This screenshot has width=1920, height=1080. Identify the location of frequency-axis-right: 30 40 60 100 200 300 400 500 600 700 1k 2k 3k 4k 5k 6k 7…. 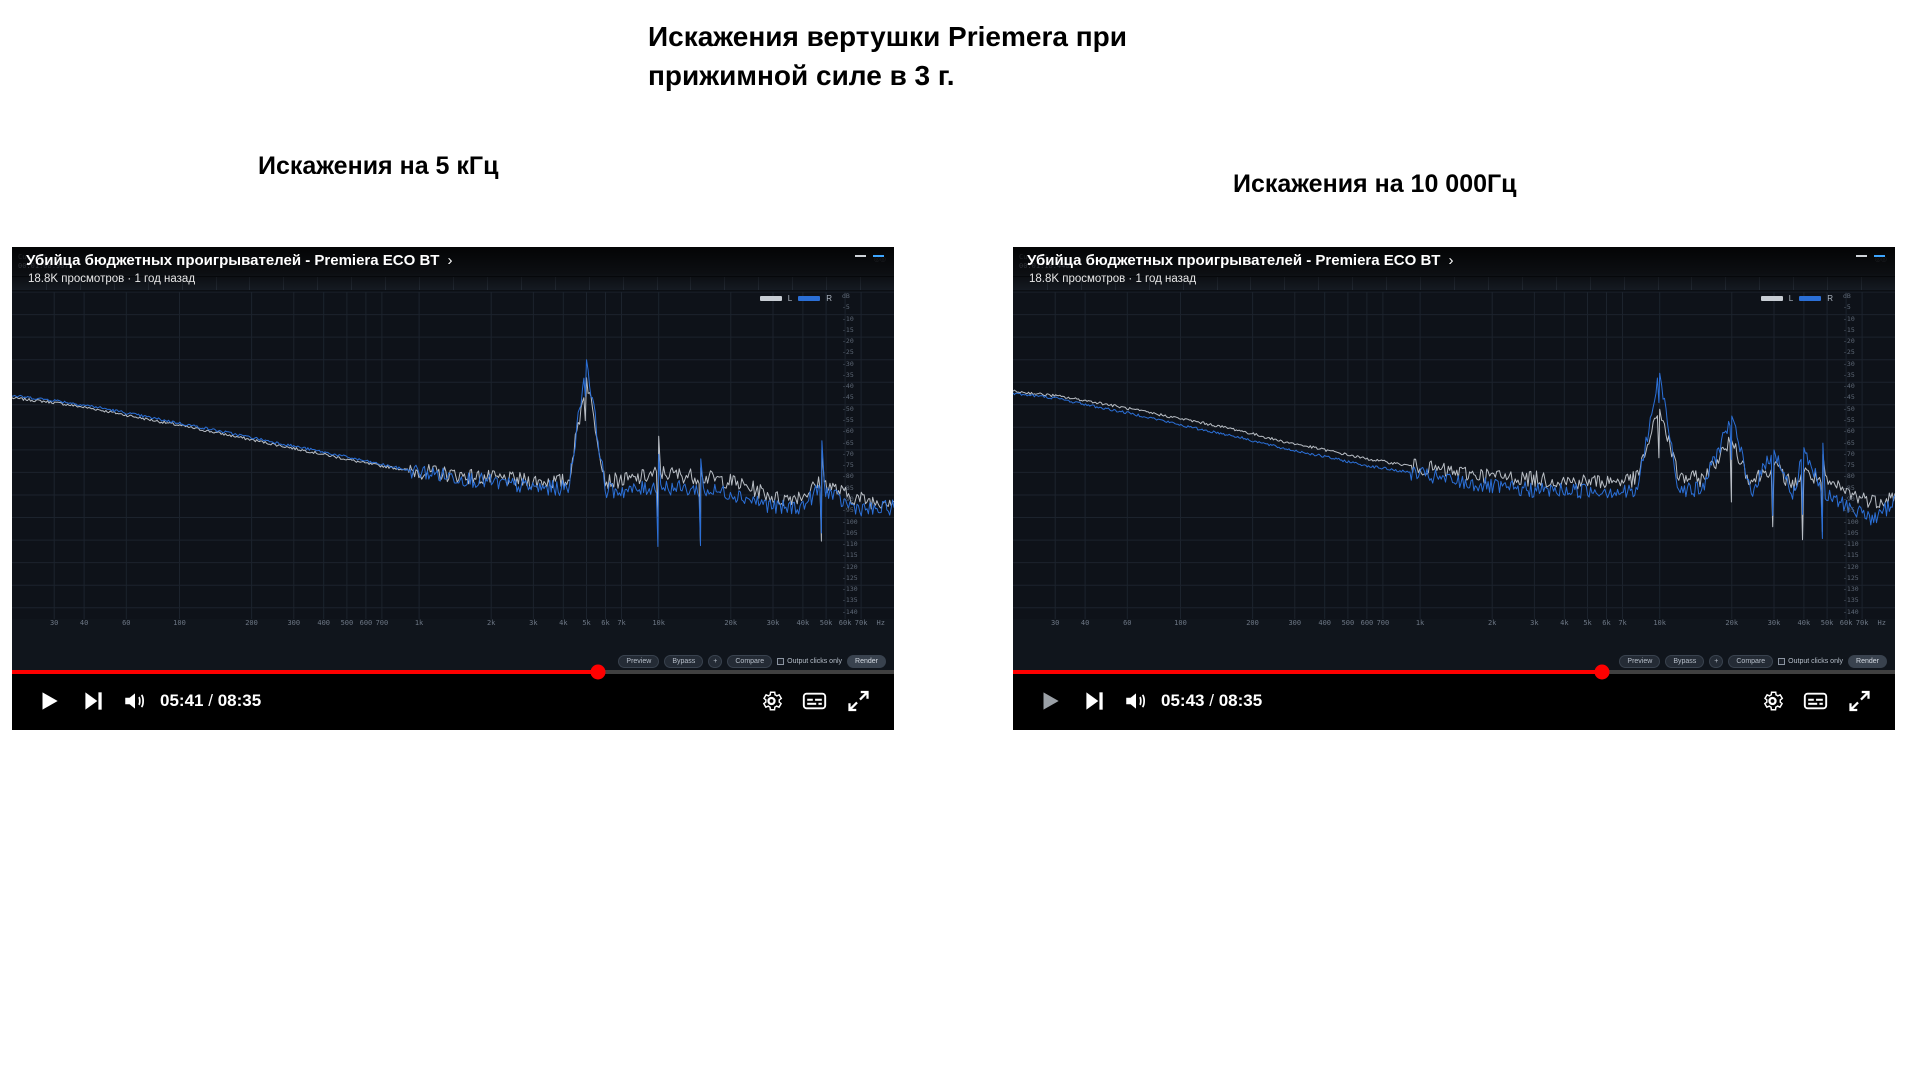
(1454, 626).